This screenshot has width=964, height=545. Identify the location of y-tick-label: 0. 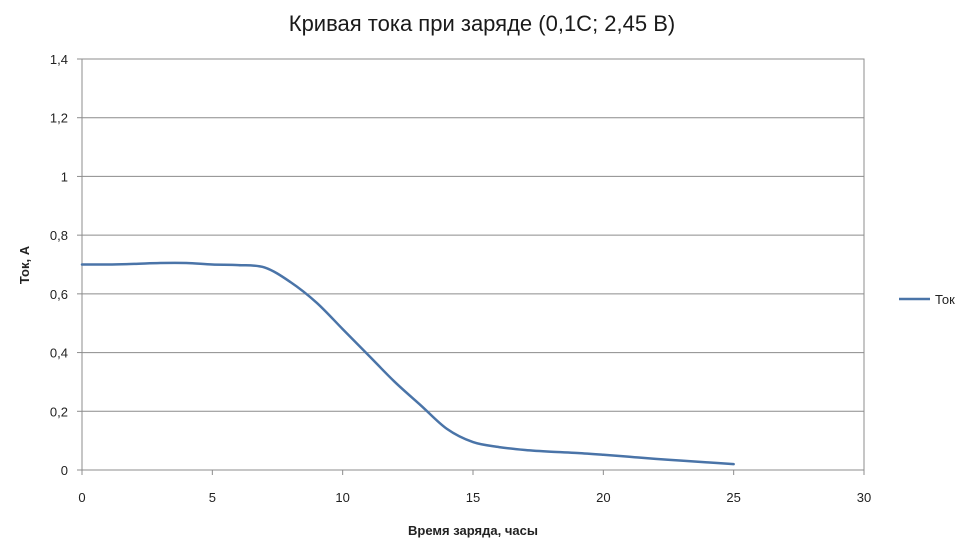
(64, 470).